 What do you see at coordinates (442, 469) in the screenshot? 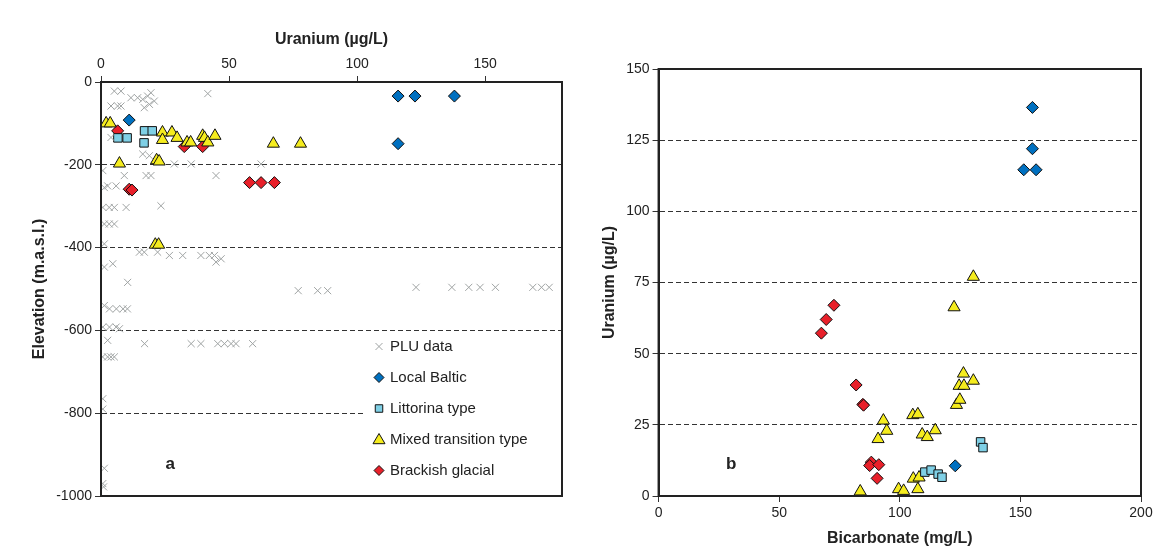
I see `legend-label: Brackish glacial` at bounding box center [442, 469].